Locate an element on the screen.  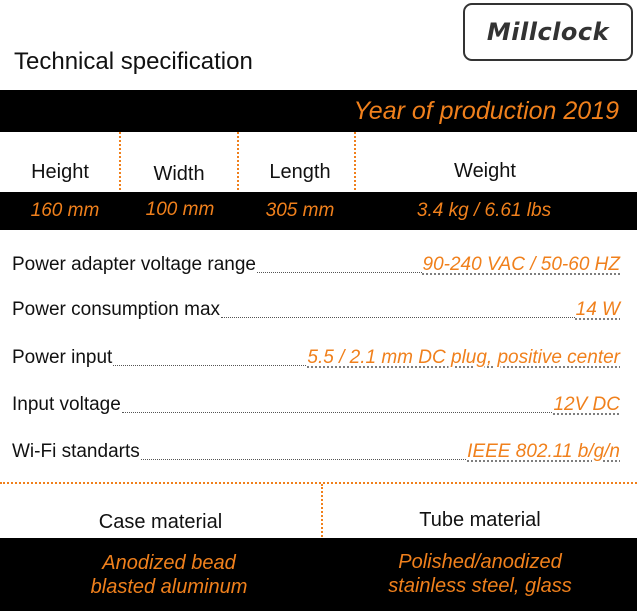
tube-material-line: stainless steel, glass is located at coordinates (480, 586).